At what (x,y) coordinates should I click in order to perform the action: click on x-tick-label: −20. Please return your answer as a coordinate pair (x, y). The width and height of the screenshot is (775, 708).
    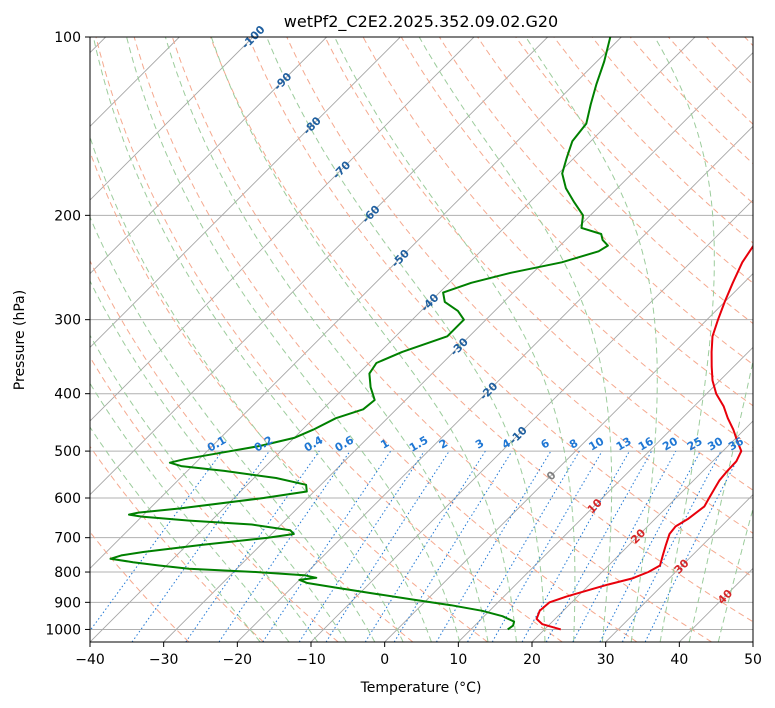
    Looking at the image, I should click on (238, 660).